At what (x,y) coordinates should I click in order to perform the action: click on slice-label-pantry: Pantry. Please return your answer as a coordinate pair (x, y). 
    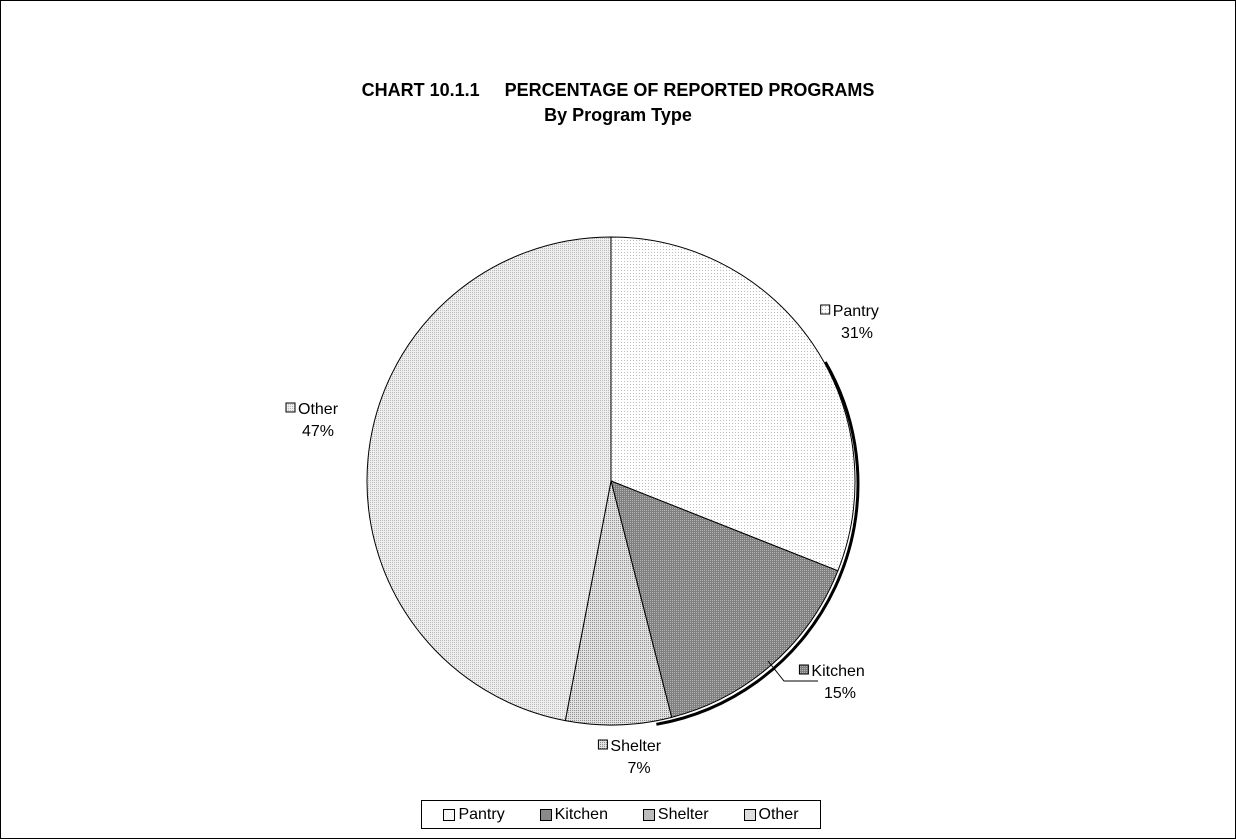
    Looking at the image, I should click on (856, 311).